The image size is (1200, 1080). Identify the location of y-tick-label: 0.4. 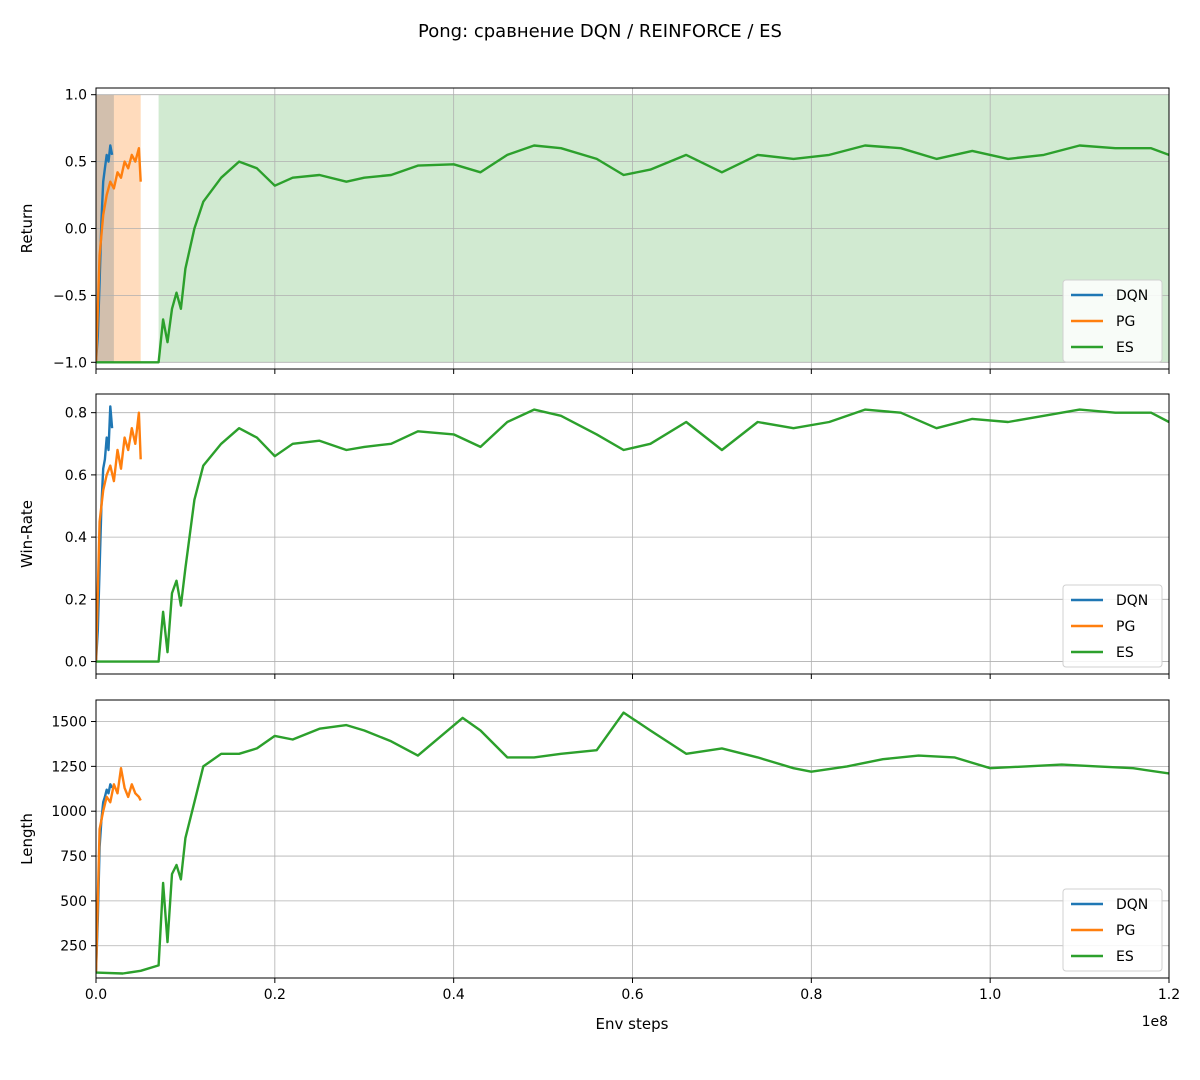
(76, 538).